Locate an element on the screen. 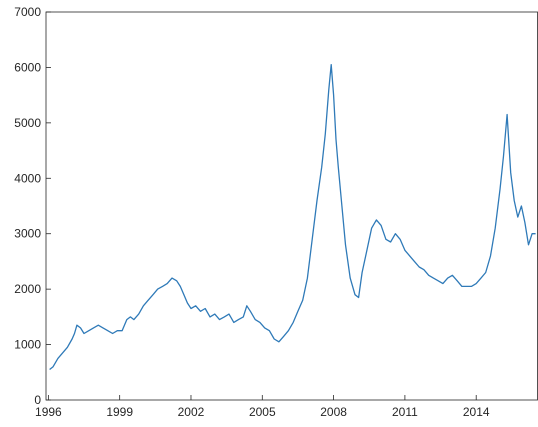 This screenshot has height=427, width=538. y-axis-ticks: 0 1000 2000 3000 4000 5000 6000 7000 is located at coordinates (32, 206).